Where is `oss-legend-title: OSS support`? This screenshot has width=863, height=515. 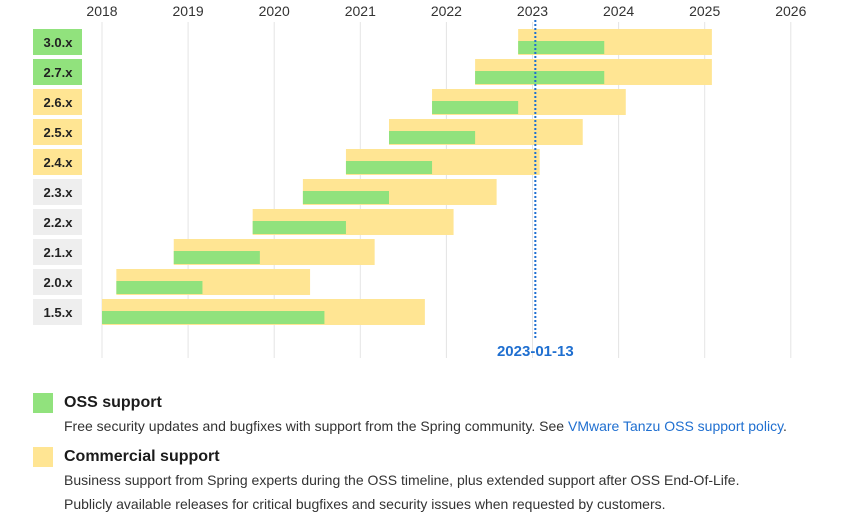
oss-legend-title: OSS support is located at coordinates (113, 402).